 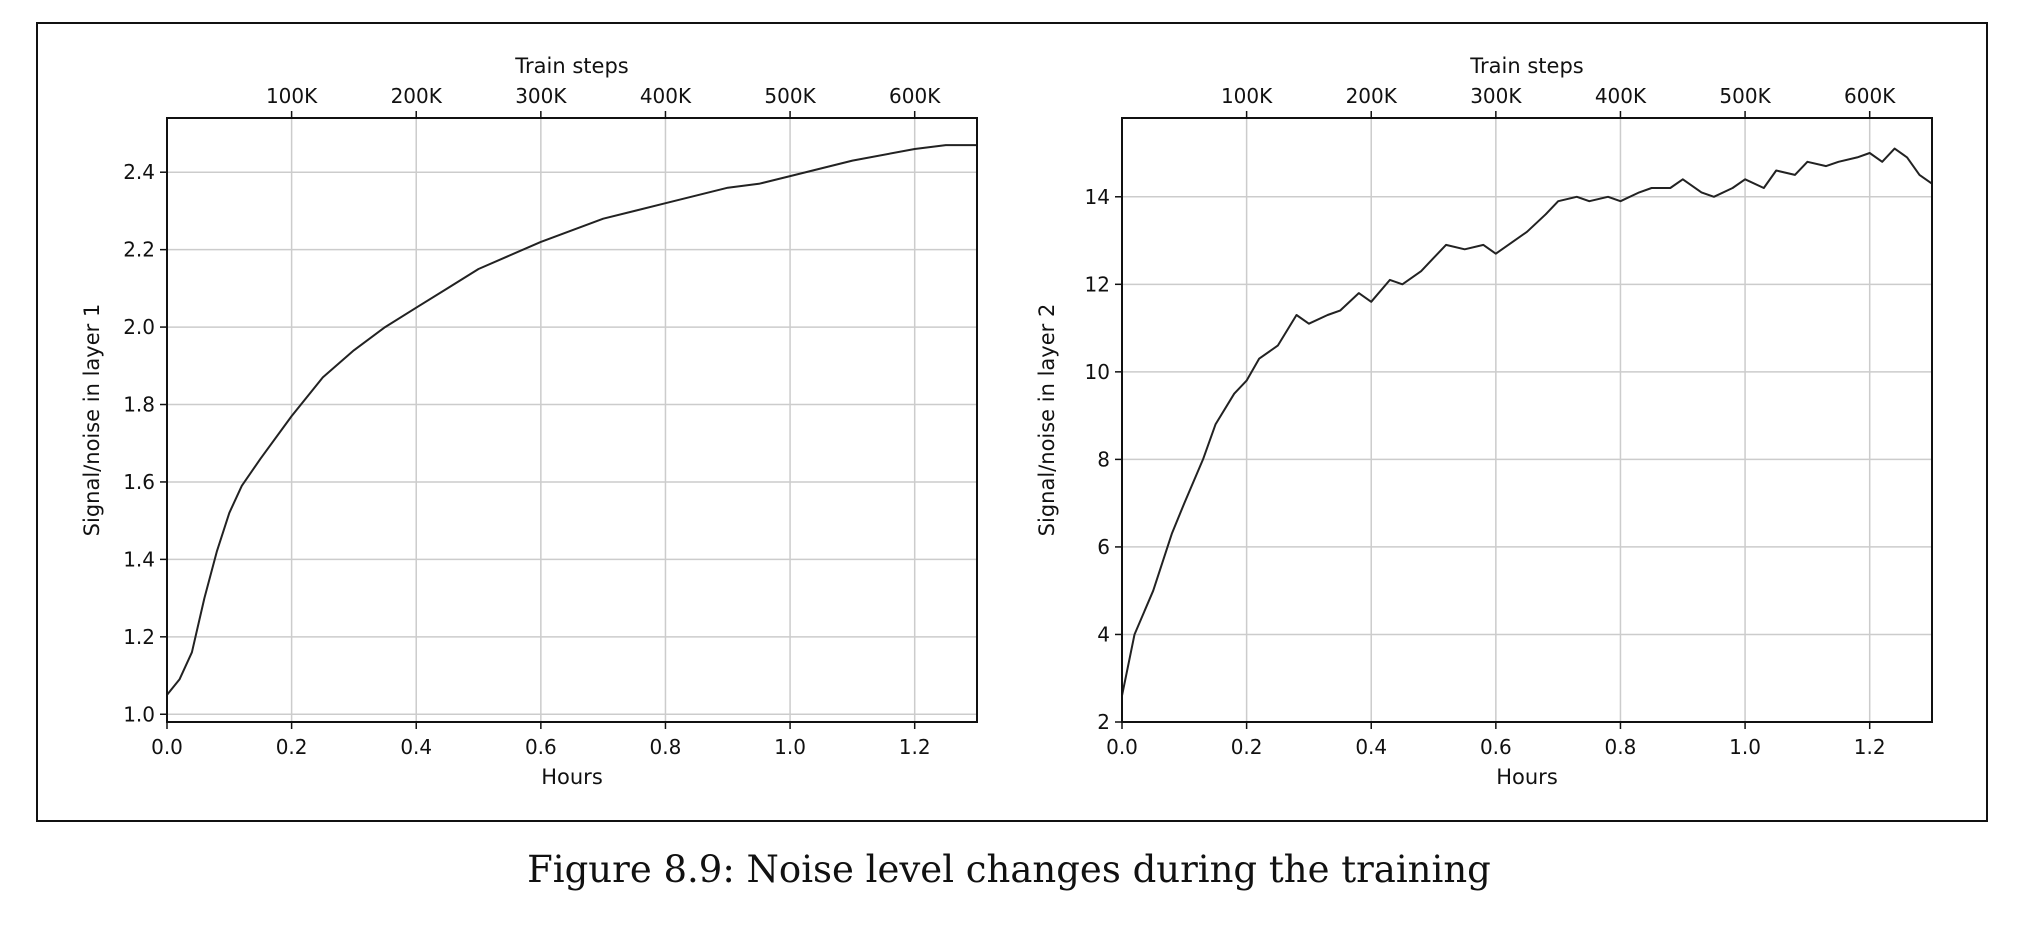 What do you see at coordinates (1097, 197) in the screenshot?
I see `chart2-y-tick-label: 14` at bounding box center [1097, 197].